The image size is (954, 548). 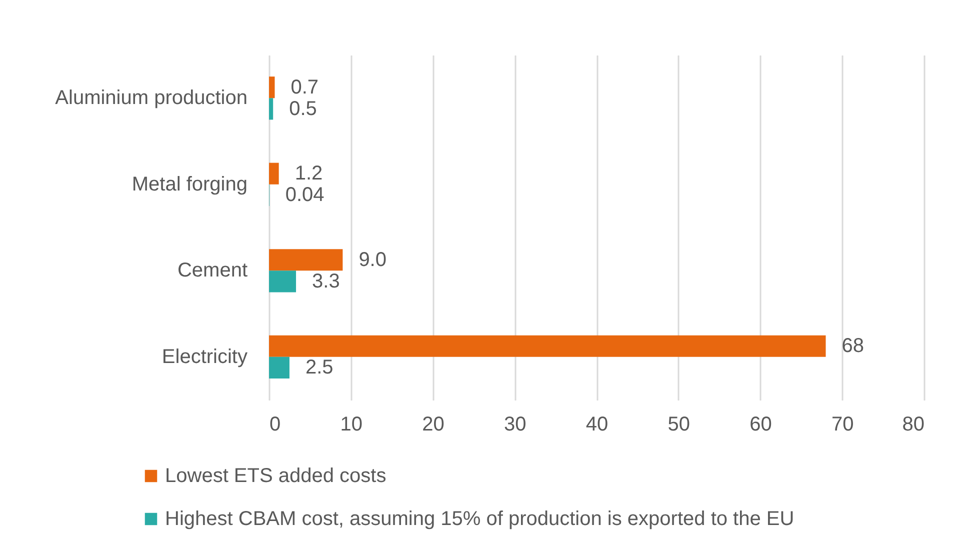 What do you see at coordinates (308, 173) in the screenshot?
I see `data-label: 1.2` at bounding box center [308, 173].